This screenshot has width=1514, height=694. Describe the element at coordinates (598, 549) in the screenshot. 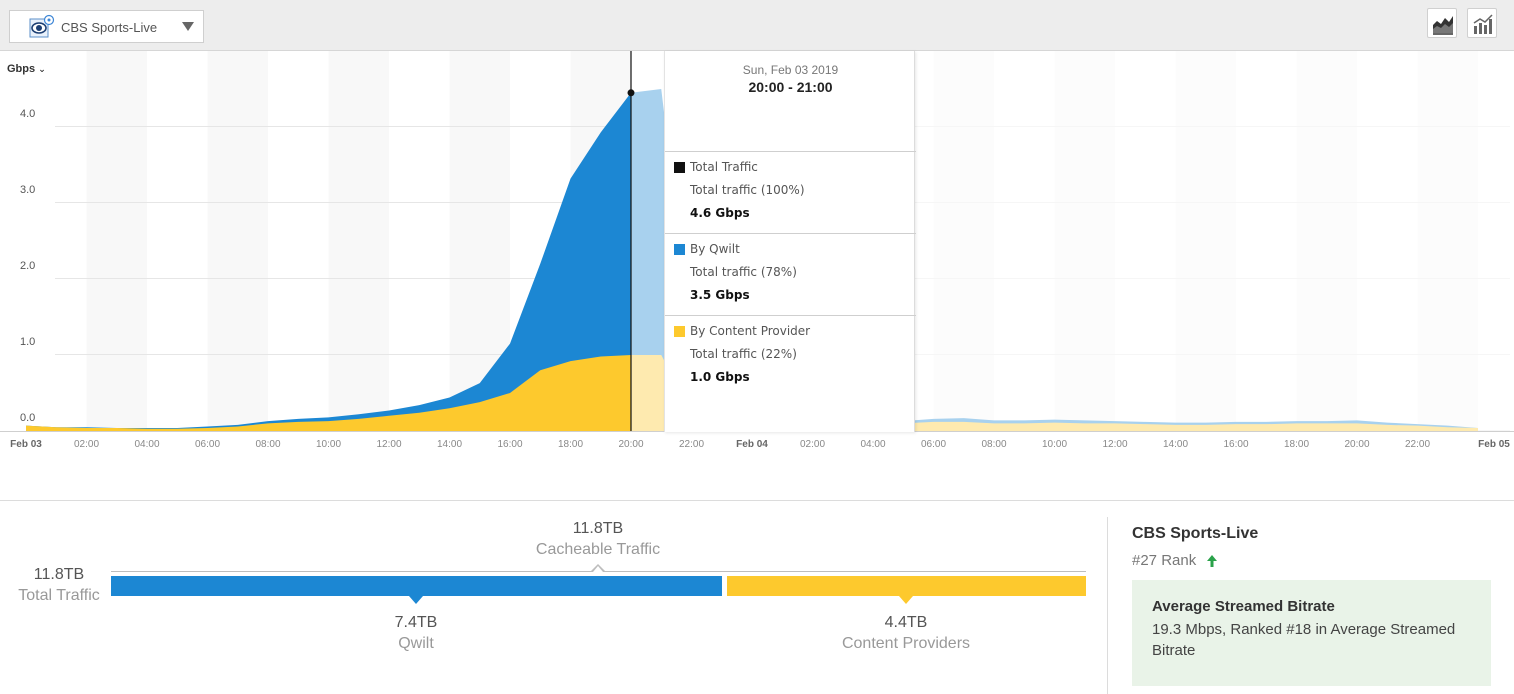

I see `cacheable-traffic-label: Cacheable Traffic` at that location.